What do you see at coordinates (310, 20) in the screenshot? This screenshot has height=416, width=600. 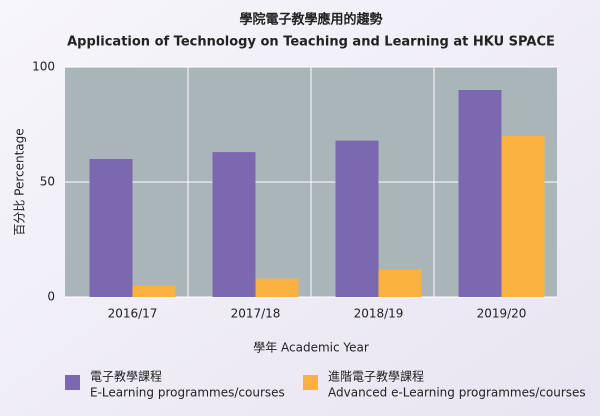 I see `chart-title: 學院電子教學應用的趨勢` at bounding box center [310, 20].